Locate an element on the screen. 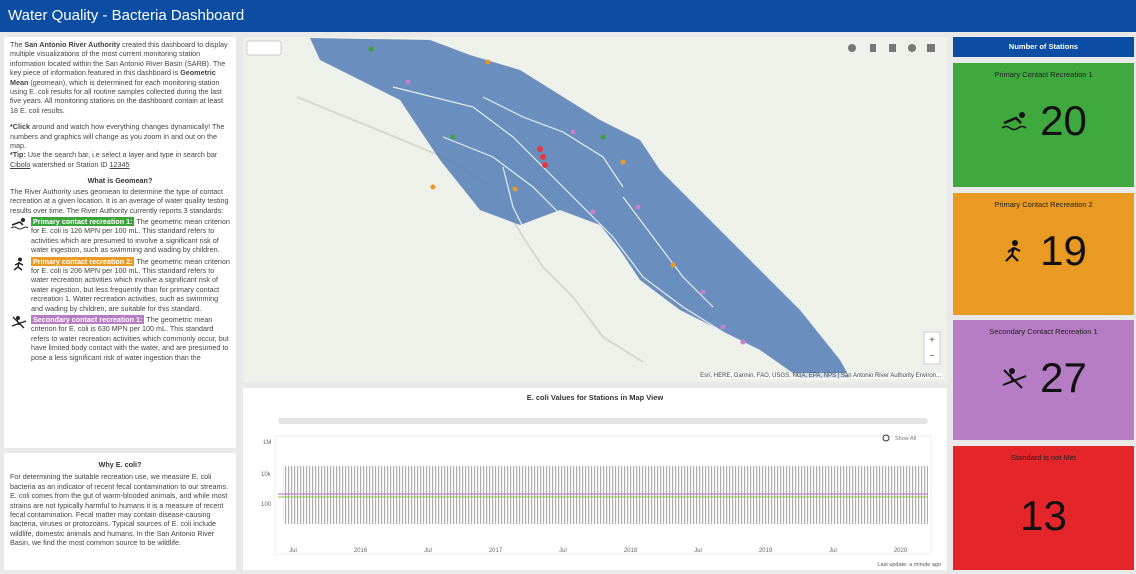 The image size is (1136, 574). card-row: 19 is located at coordinates (1043, 251).